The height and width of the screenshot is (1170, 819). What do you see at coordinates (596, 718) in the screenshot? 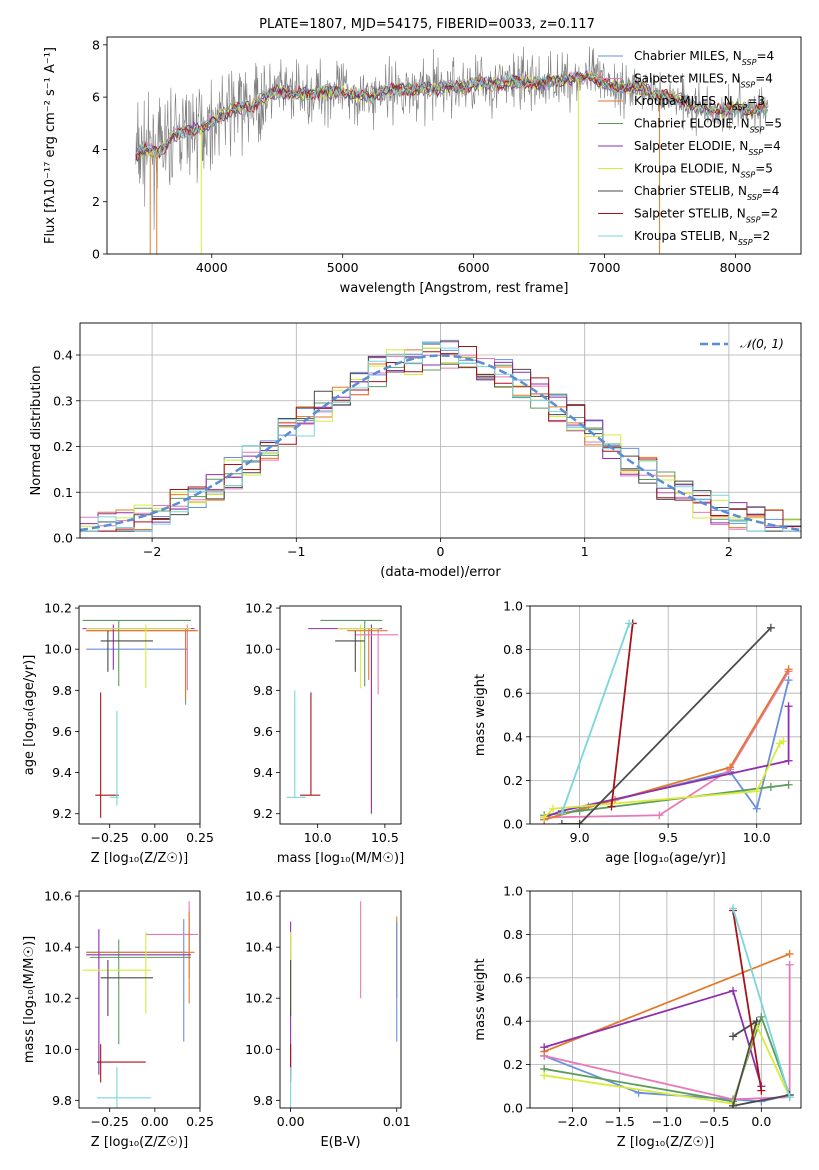
I see `weight-line-kroupa-stelib` at bounding box center [596, 718].